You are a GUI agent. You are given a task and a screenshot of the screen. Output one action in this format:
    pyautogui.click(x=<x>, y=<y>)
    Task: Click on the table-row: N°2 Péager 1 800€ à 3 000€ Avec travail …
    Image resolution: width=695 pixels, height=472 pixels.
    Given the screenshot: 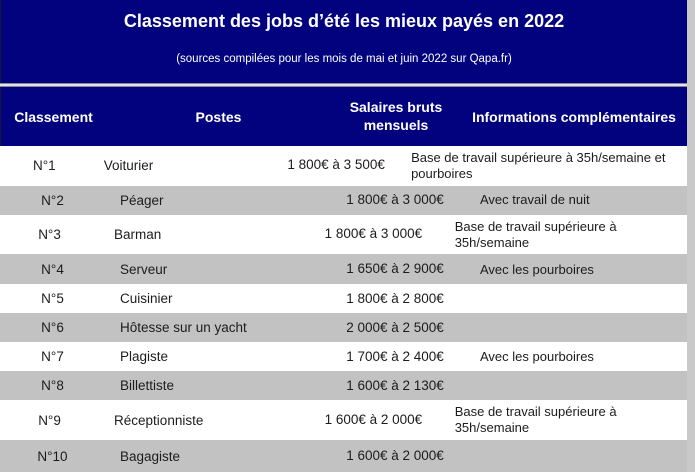 What is the action you would take?
    pyautogui.click(x=343, y=200)
    